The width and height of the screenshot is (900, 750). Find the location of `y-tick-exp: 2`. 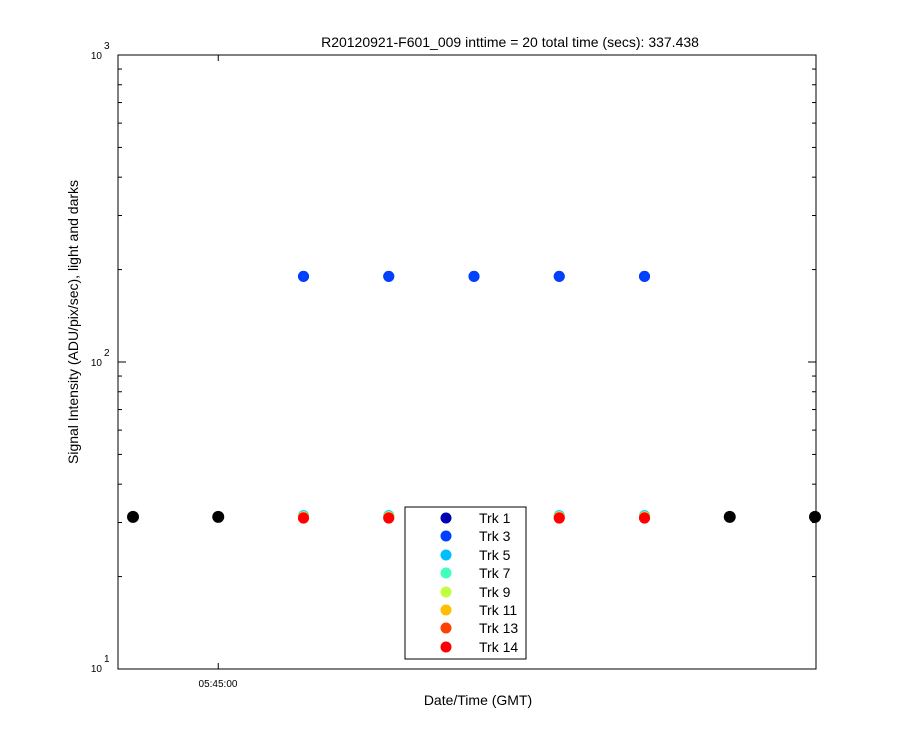

y-tick-exp: 2 is located at coordinates (107, 353).